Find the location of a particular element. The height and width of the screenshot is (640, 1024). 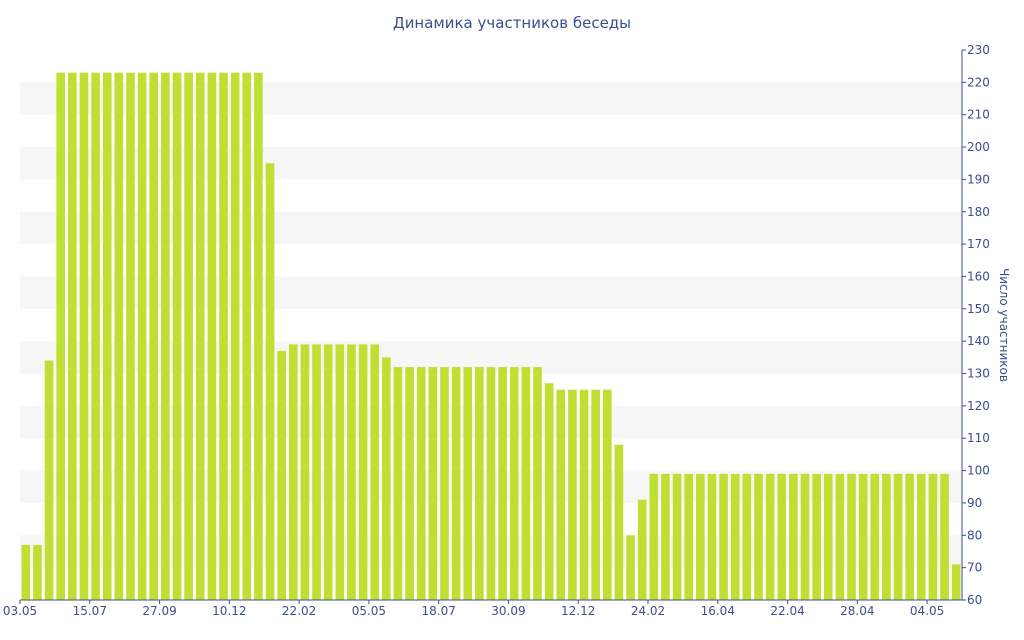

y-tick-label: 130 is located at coordinates (978, 374).